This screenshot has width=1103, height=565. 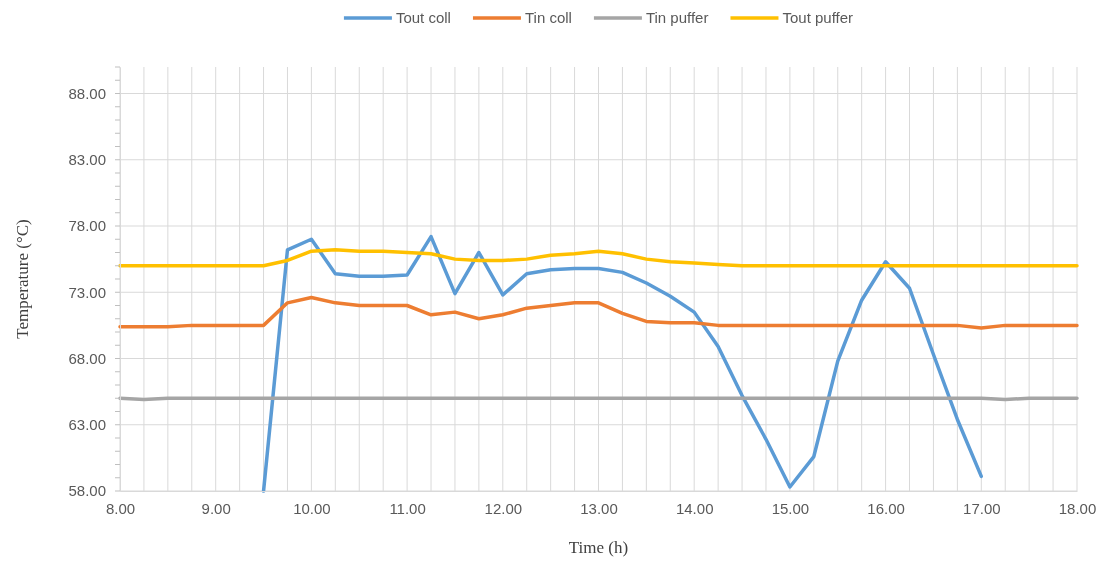 I want to click on legend-label: Tin coll, so click(x=548, y=17).